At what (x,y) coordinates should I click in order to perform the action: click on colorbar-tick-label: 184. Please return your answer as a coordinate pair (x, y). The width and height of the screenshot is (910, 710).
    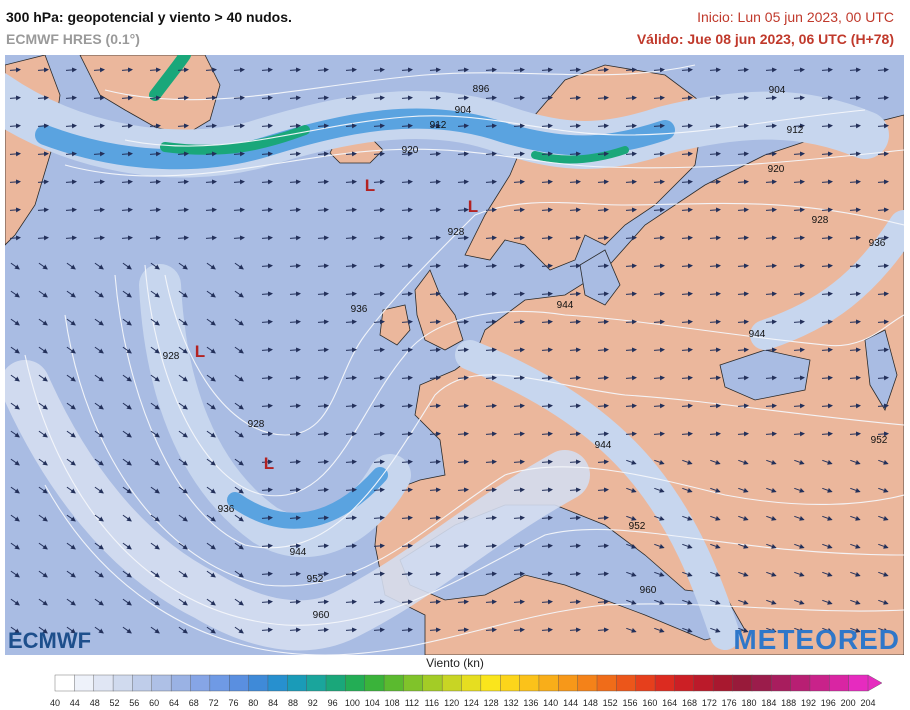
    Looking at the image, I should click on (768, 703).